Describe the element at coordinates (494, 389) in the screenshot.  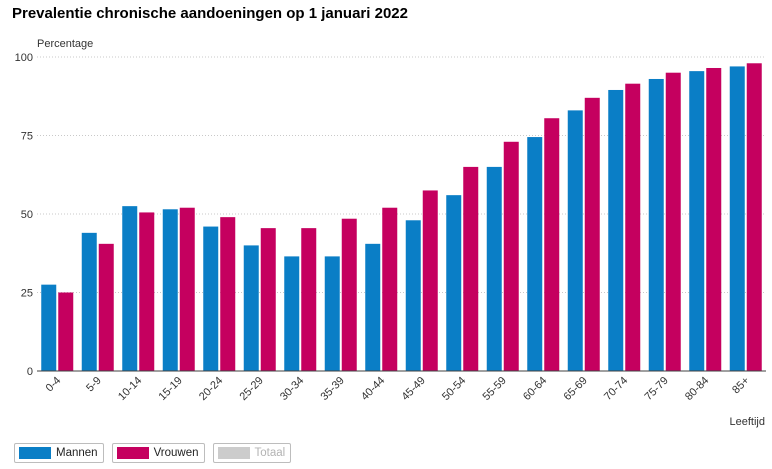
I see `x-tick-label: 55-59` at that location.